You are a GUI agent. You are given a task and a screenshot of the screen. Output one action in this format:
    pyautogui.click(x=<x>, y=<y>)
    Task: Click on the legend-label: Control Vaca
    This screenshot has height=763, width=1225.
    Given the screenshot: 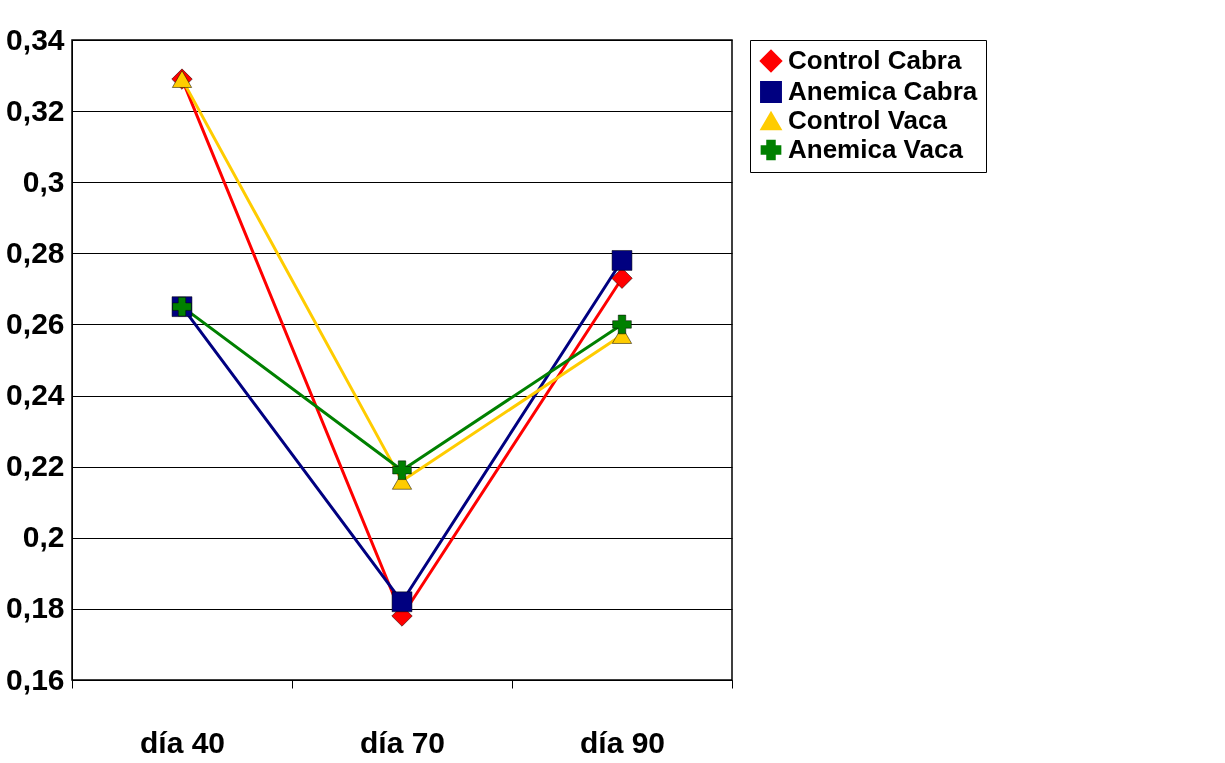 What is the action you would take?
    pyautogui.click(x=868, y=120)
    